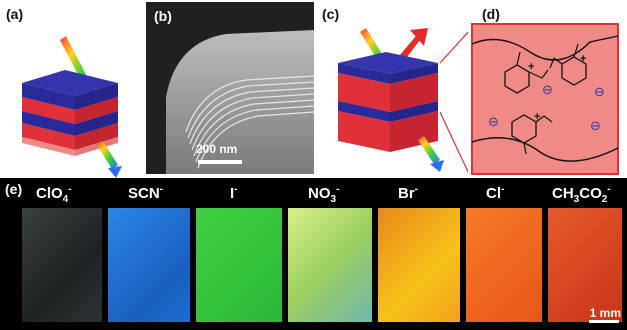  What do you see at coordinates (495, 193) in the screenshot?
I see `ion-label-cl: Cl-` at bounding box center [495, 193].